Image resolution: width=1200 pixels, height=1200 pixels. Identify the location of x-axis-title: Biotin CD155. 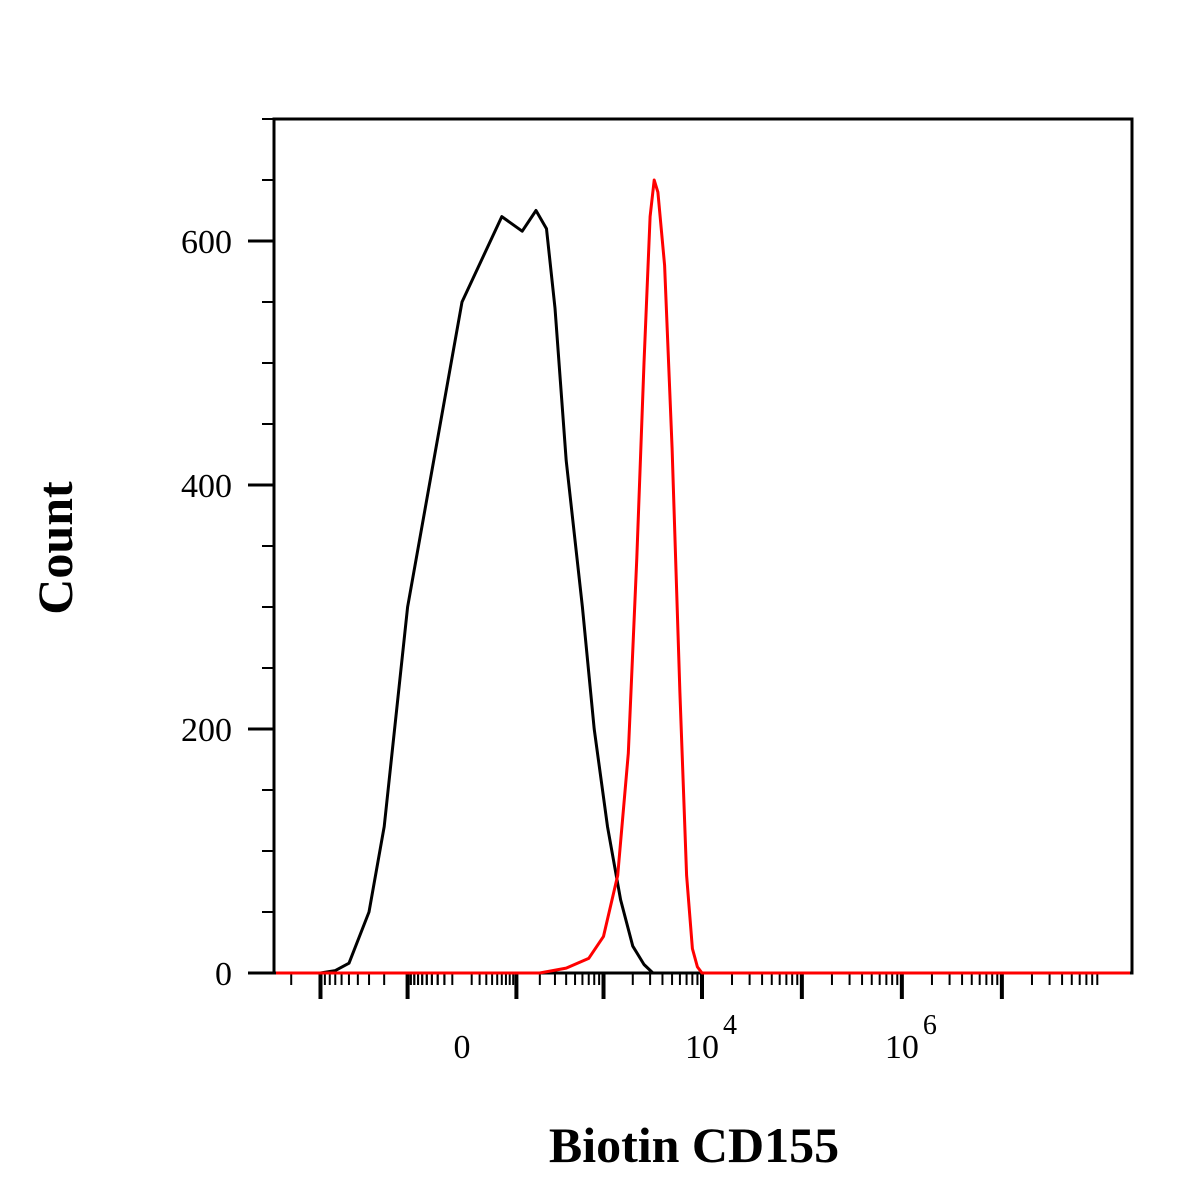
(694, 1145).